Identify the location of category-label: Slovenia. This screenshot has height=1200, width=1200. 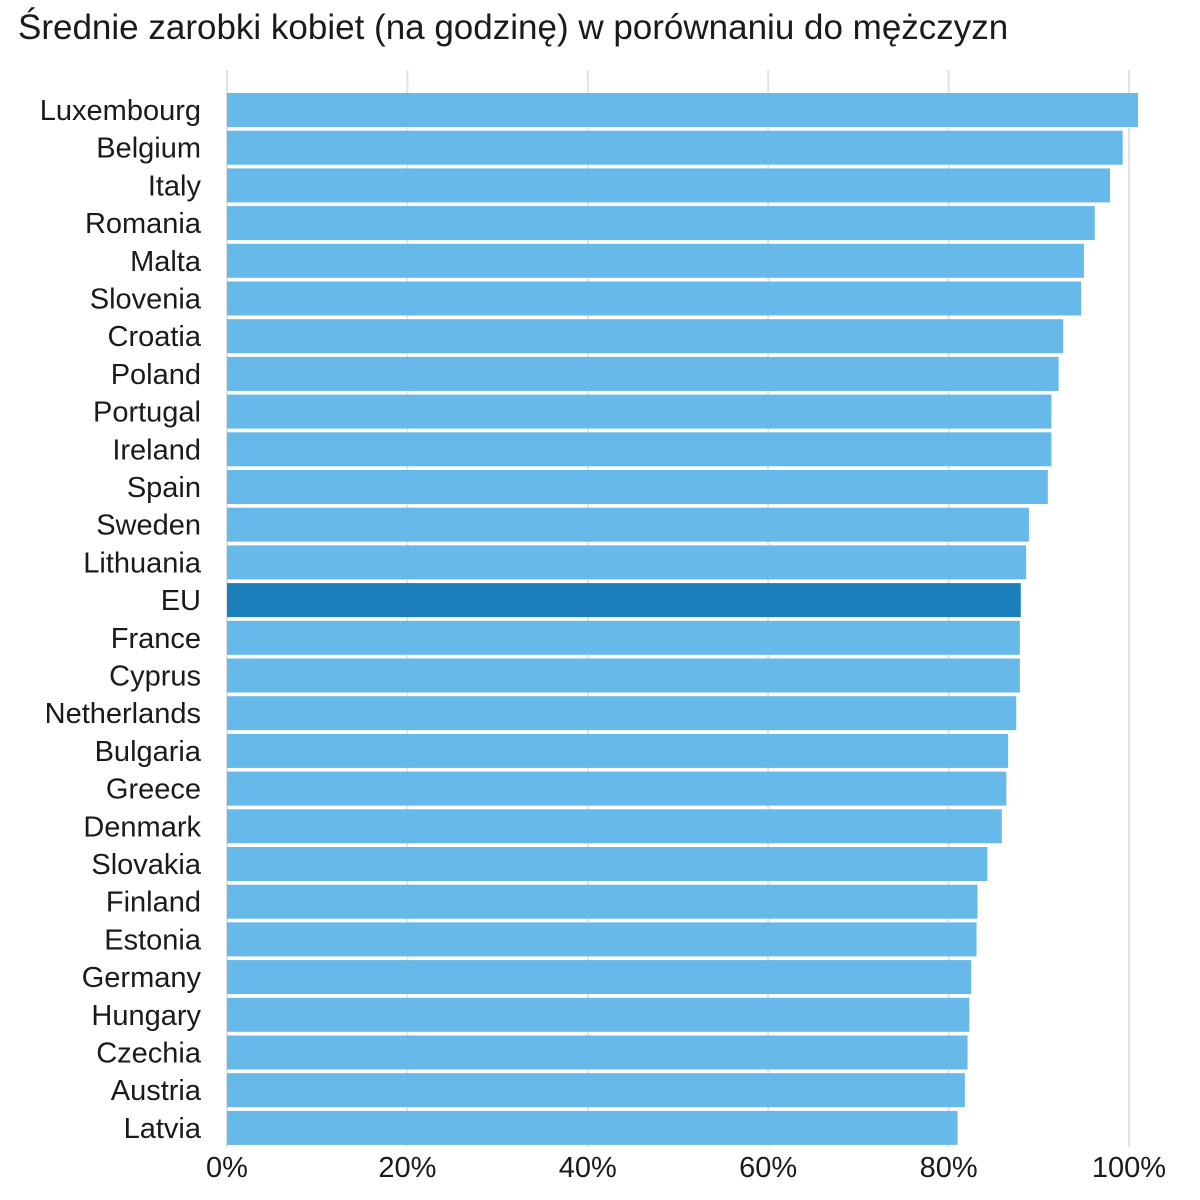
(146, 300).